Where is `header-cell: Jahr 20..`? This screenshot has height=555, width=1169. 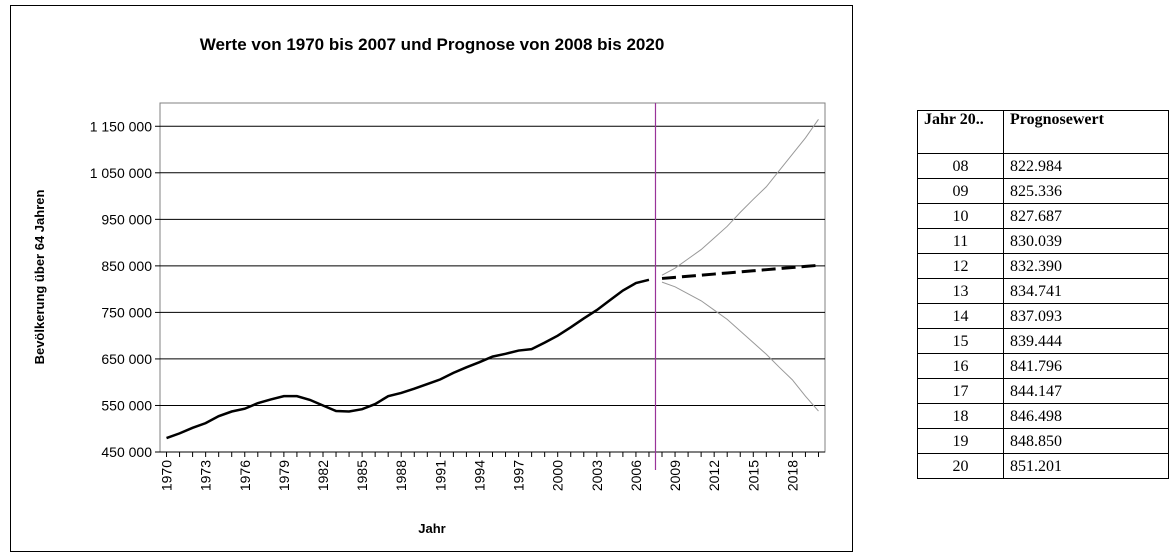
header-cell: Jahr 20.. is located at coordinates (960, 132).